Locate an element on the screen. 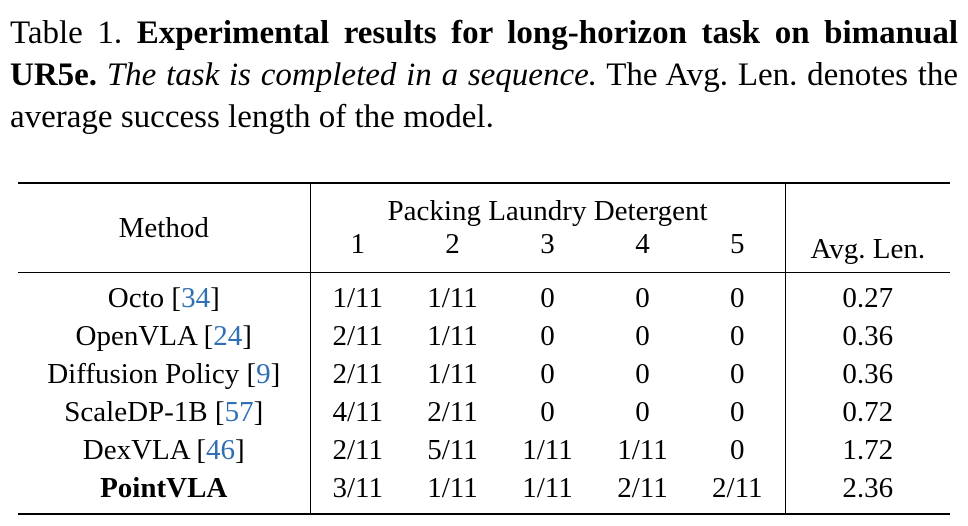  step-cell: 5/11 is located at coordinates (452, 450).